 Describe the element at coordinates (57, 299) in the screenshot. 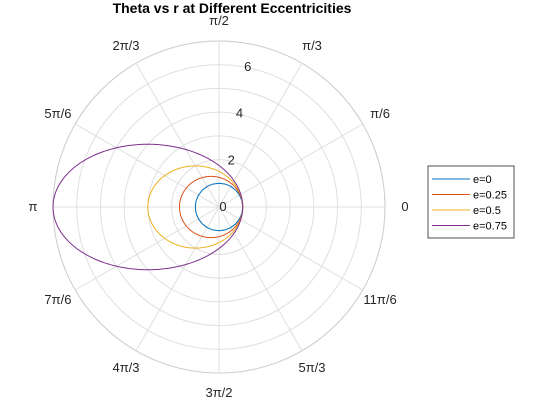

I see `theta-tick-label: 7π/6` at that location.